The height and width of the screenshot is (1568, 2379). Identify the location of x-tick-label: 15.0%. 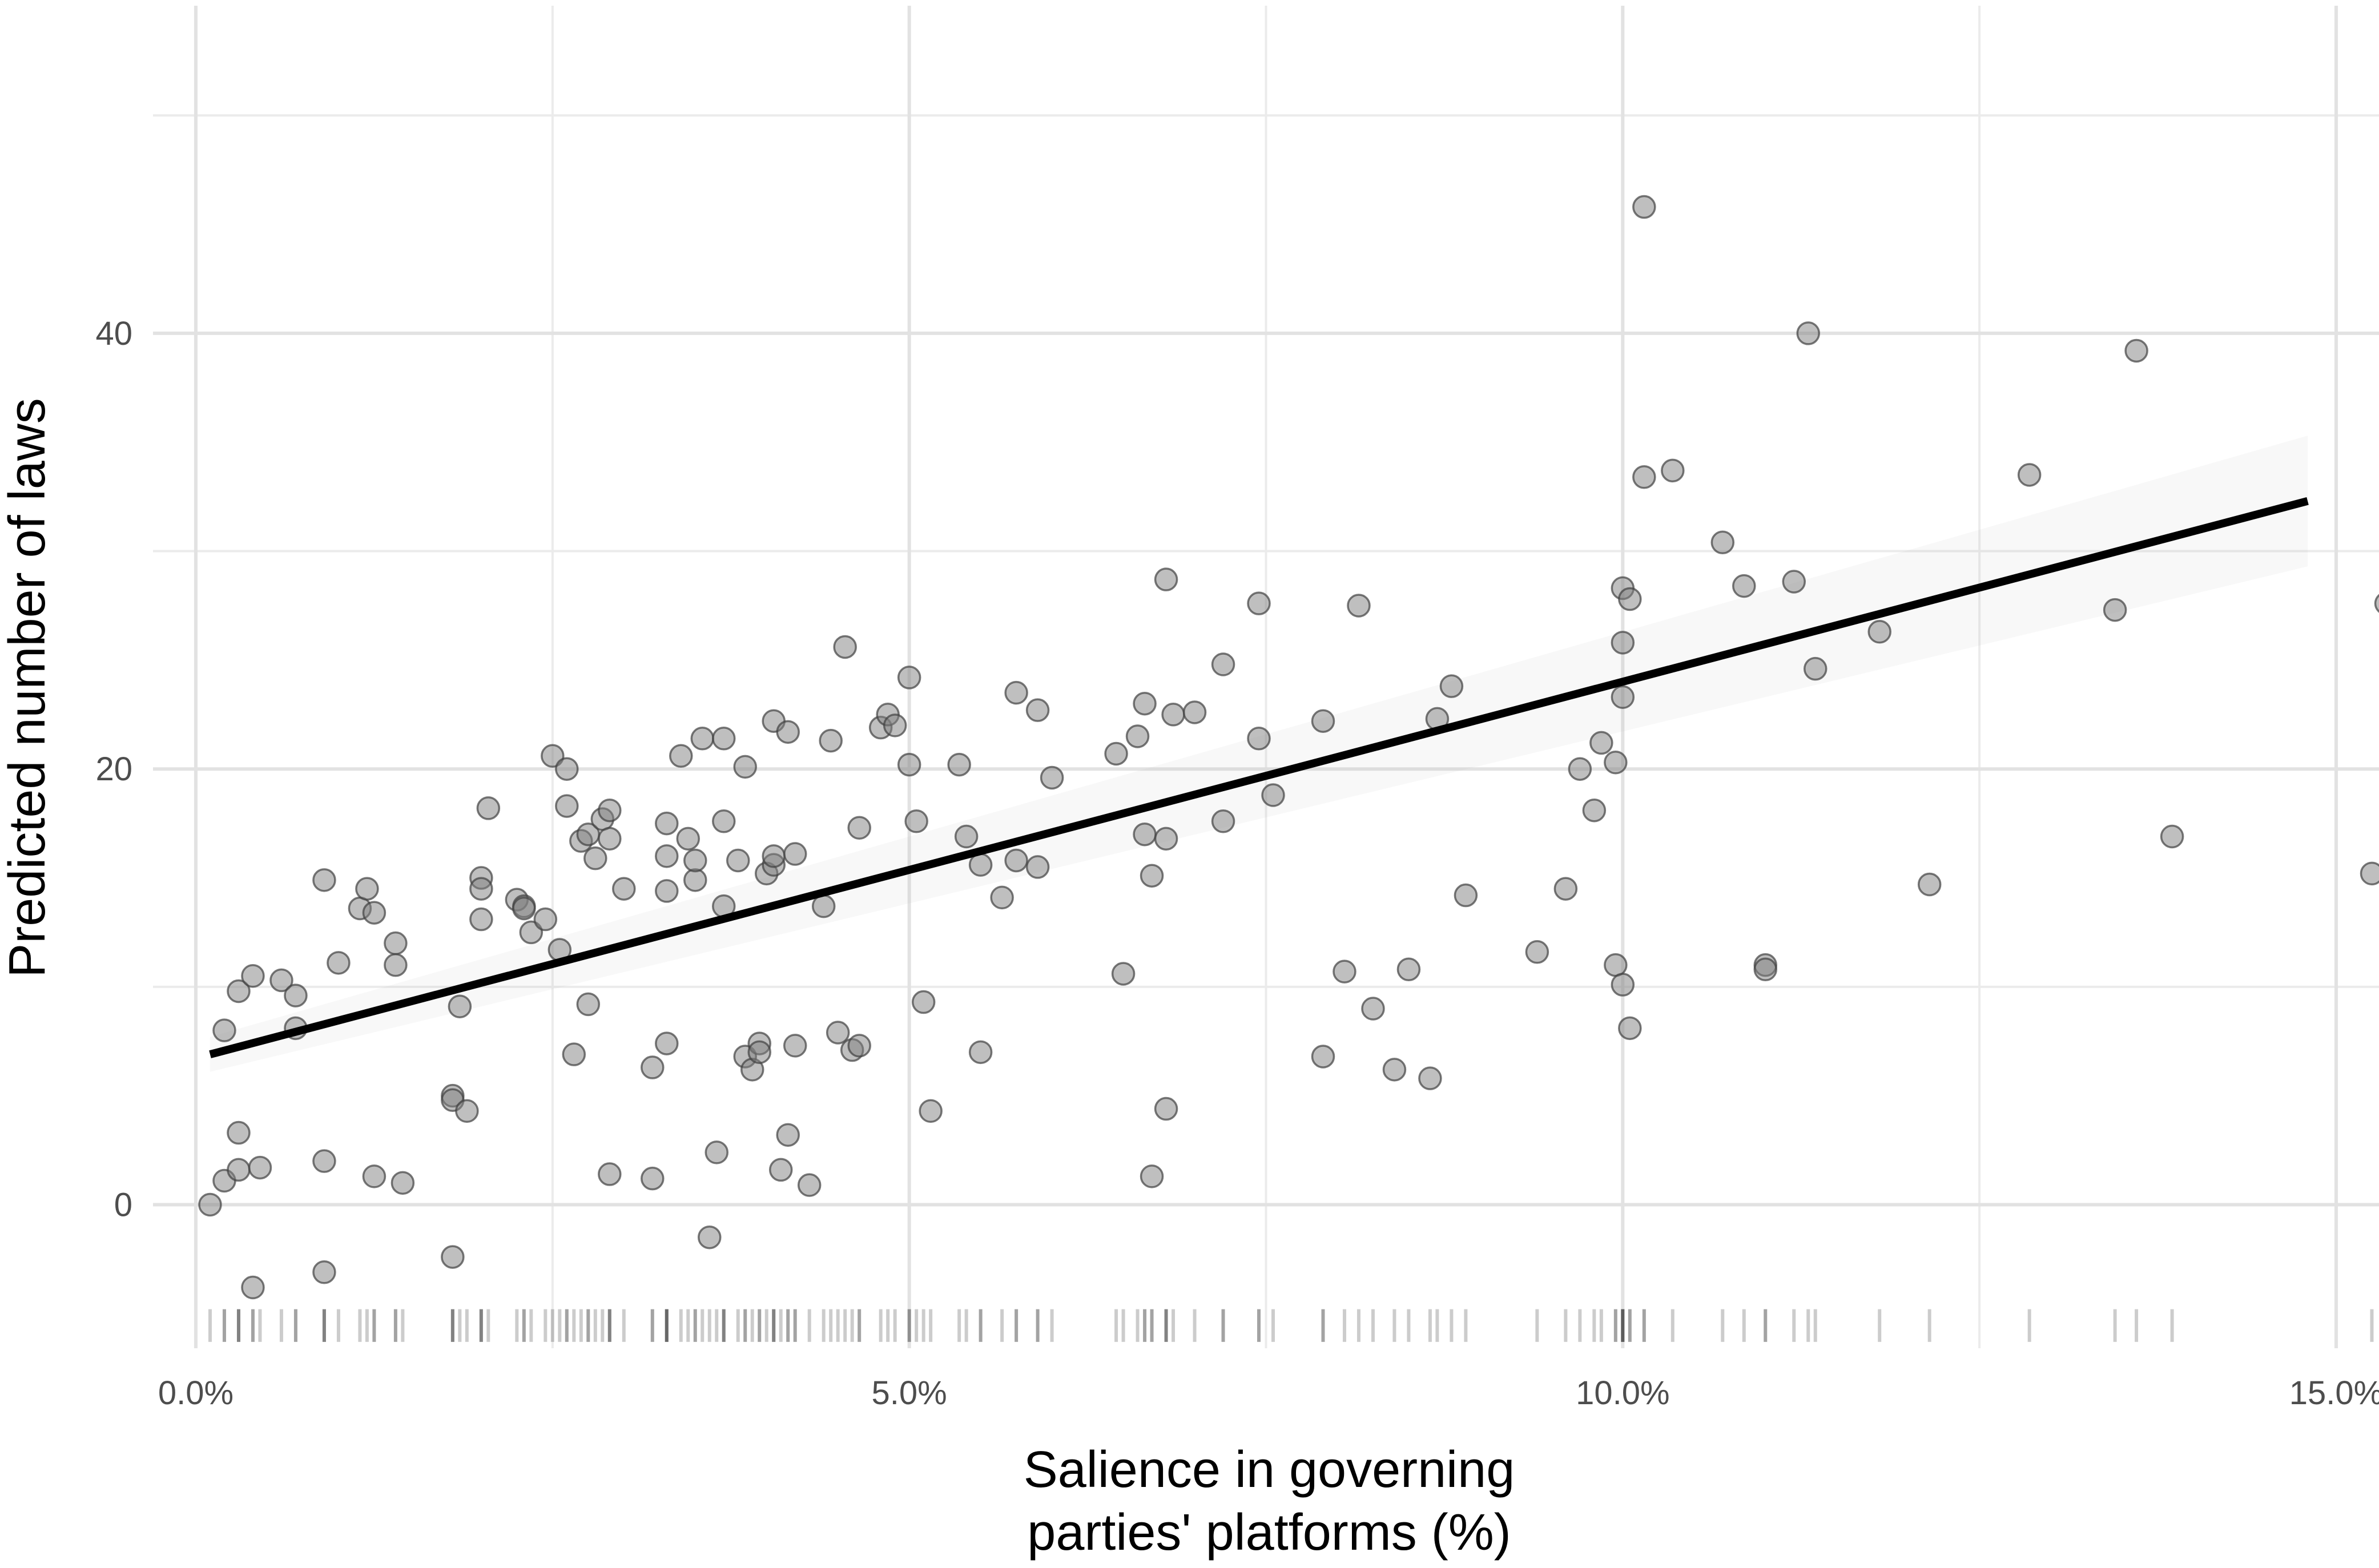
(2334, 1393).